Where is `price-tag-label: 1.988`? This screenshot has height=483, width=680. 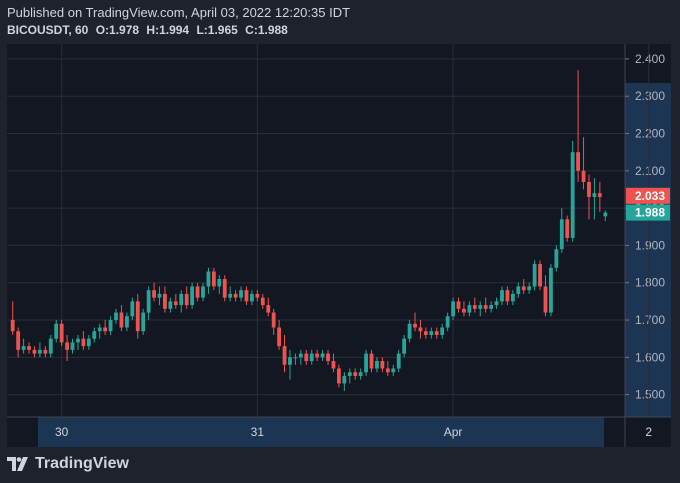 price-tag-label: 1.988 is located at coordinates (650, 213).